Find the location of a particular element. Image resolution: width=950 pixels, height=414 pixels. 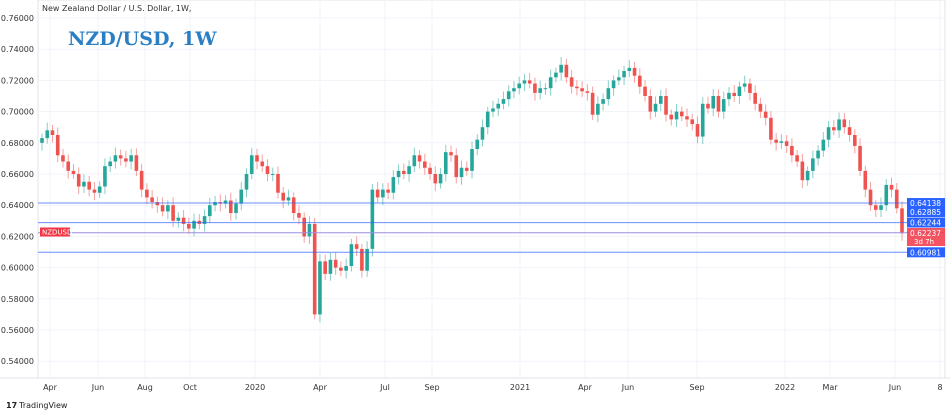

y-tick-label: 0.74000 is located at coordinates (17, 49).